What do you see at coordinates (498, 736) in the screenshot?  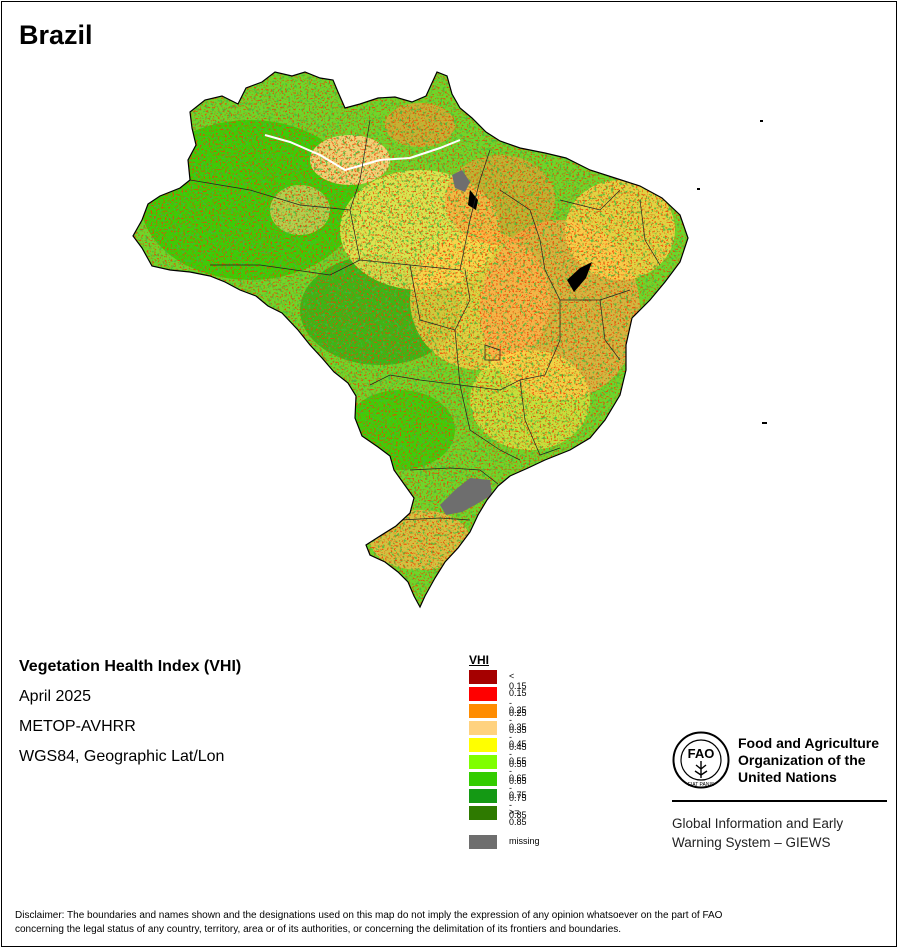 I see `legend-row: 0.35 - 0.45` at bounding box center [498, 736].